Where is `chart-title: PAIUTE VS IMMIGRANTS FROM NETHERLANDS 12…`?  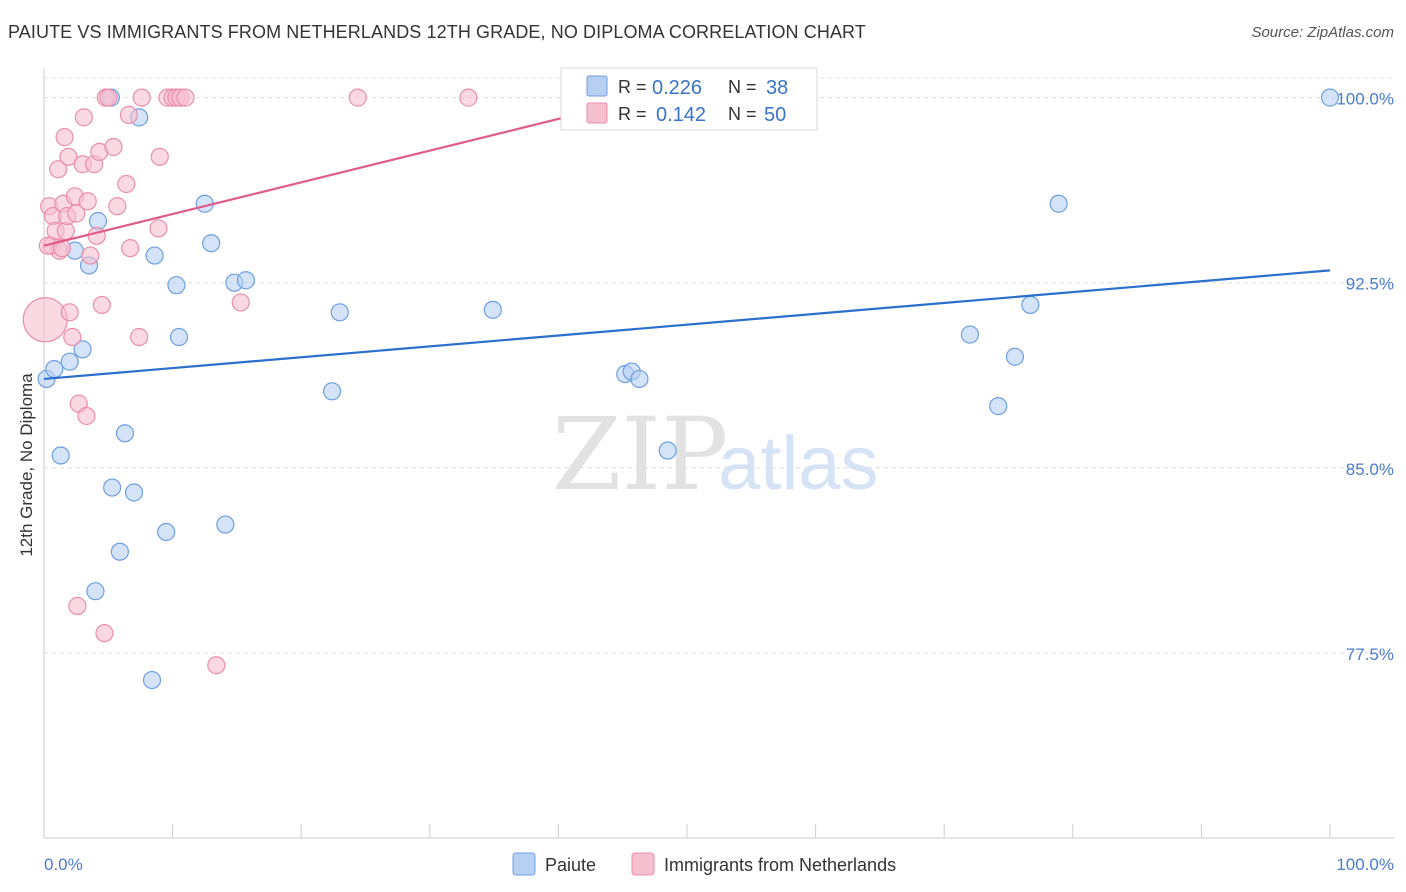 chart-title: PAIUTE VS IMMIGRANTS FROM NETHERLANDS 12… is located at coordinates (437, 32).